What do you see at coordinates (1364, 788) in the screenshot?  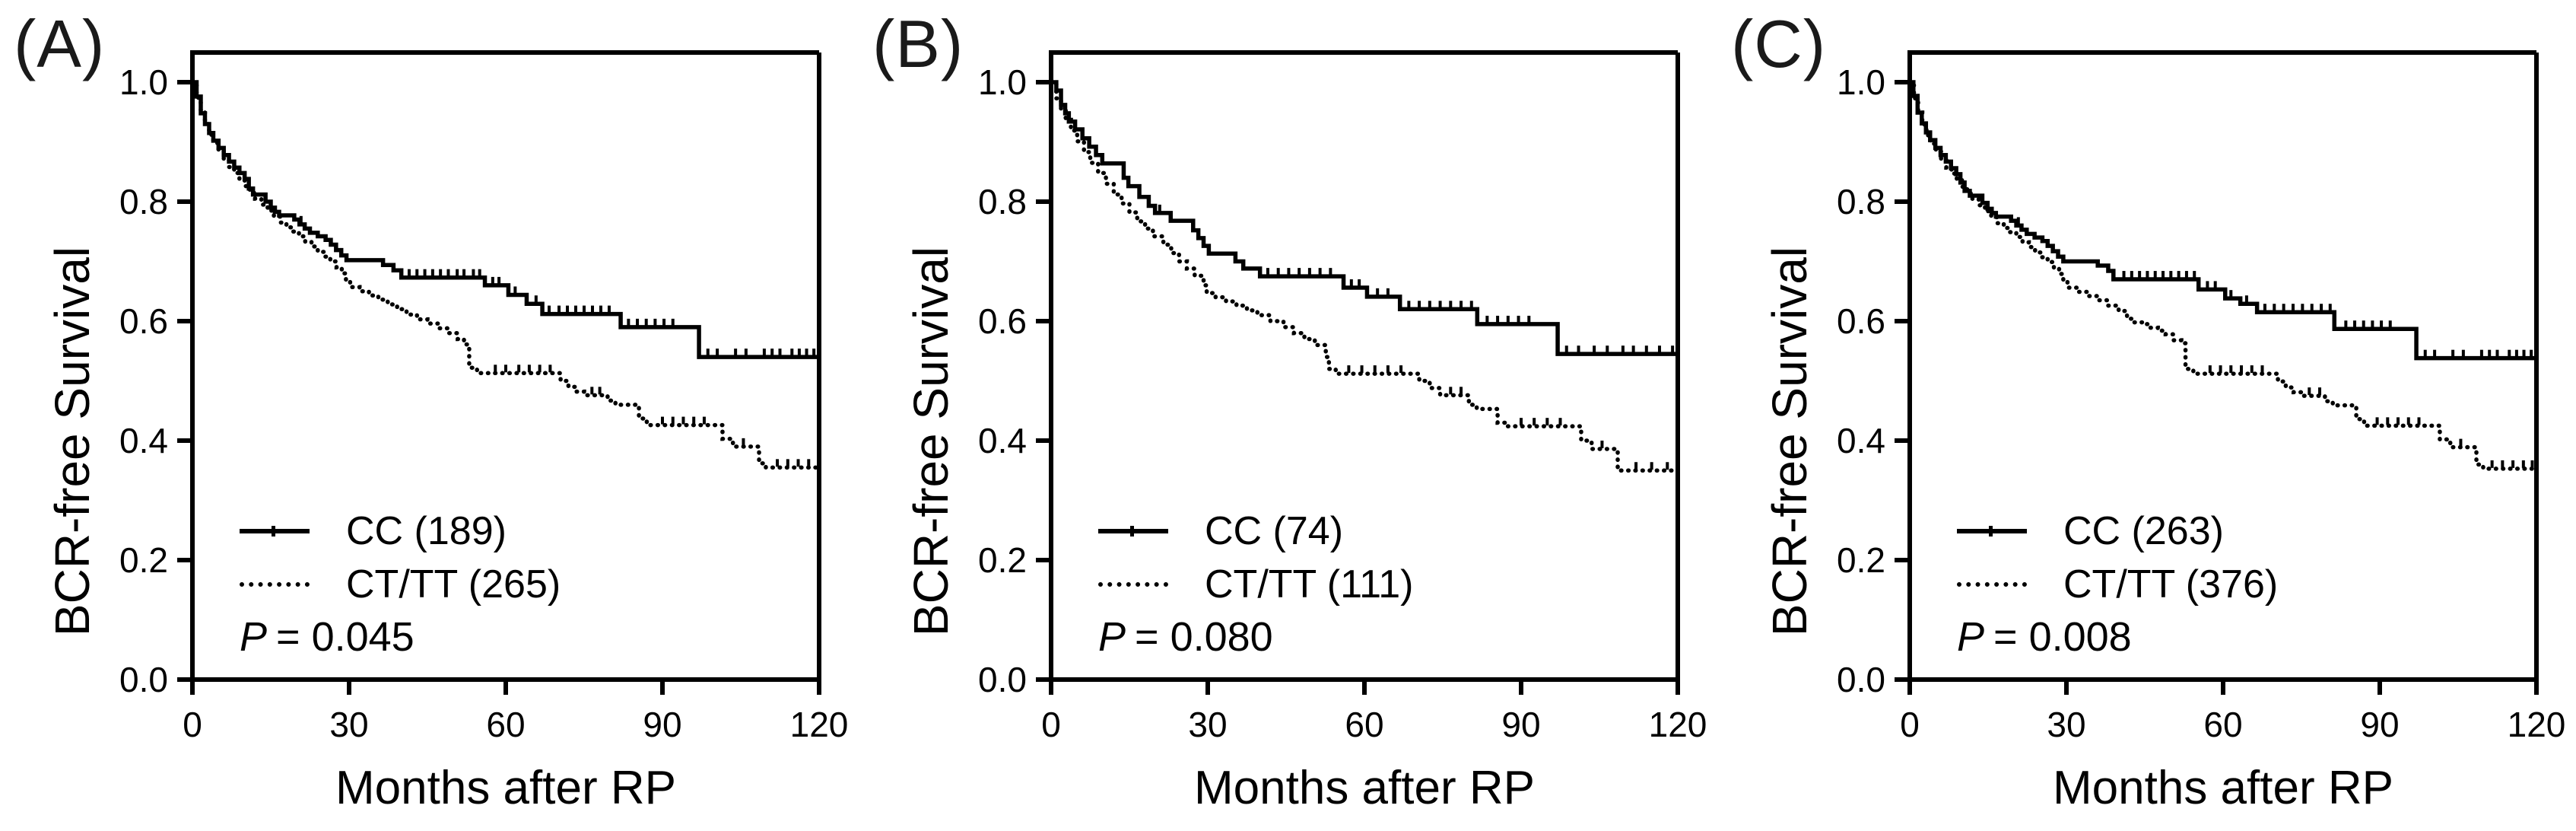 I see `panel-b-x-axis-title: Months after RP` at bounding box center [1364, 788].